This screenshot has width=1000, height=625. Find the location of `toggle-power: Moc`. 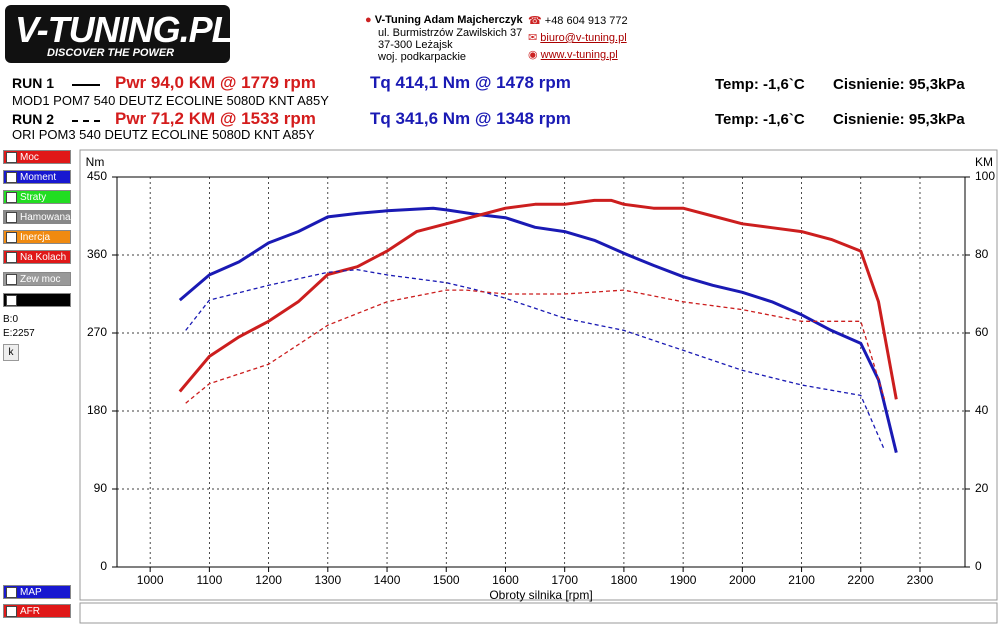

toggle-power: Moc is located at coordinates (37, 157).